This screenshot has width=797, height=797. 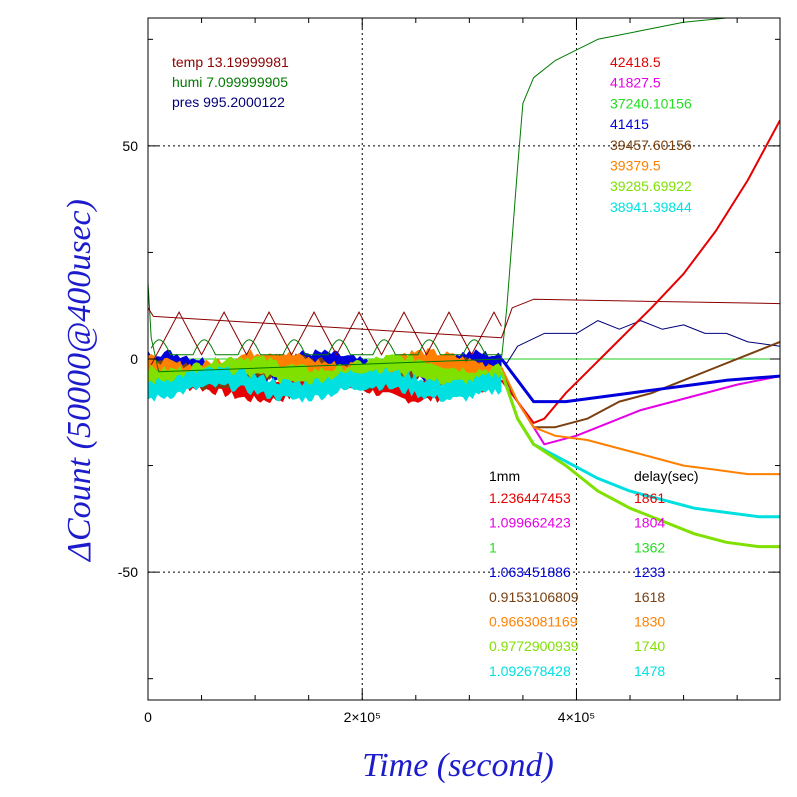 I want to click on table-ratio-value: 1.236447453, so click(x=530, y=498).